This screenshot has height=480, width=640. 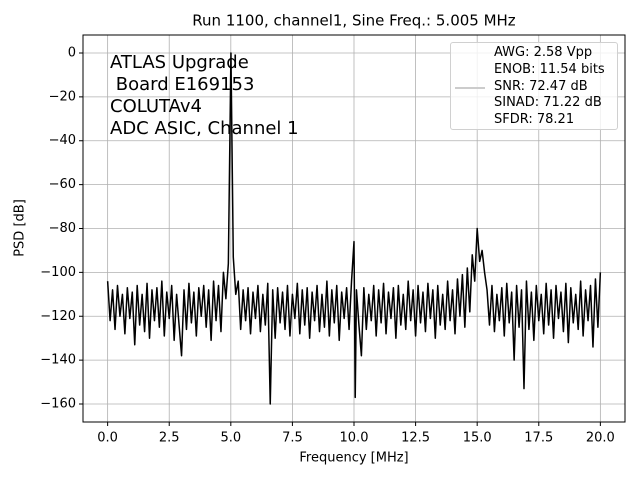 What do you see at coordinates (58, 360) in the screenshot?
I see `y-tick-label: −140` at bounding box center [58, 360].